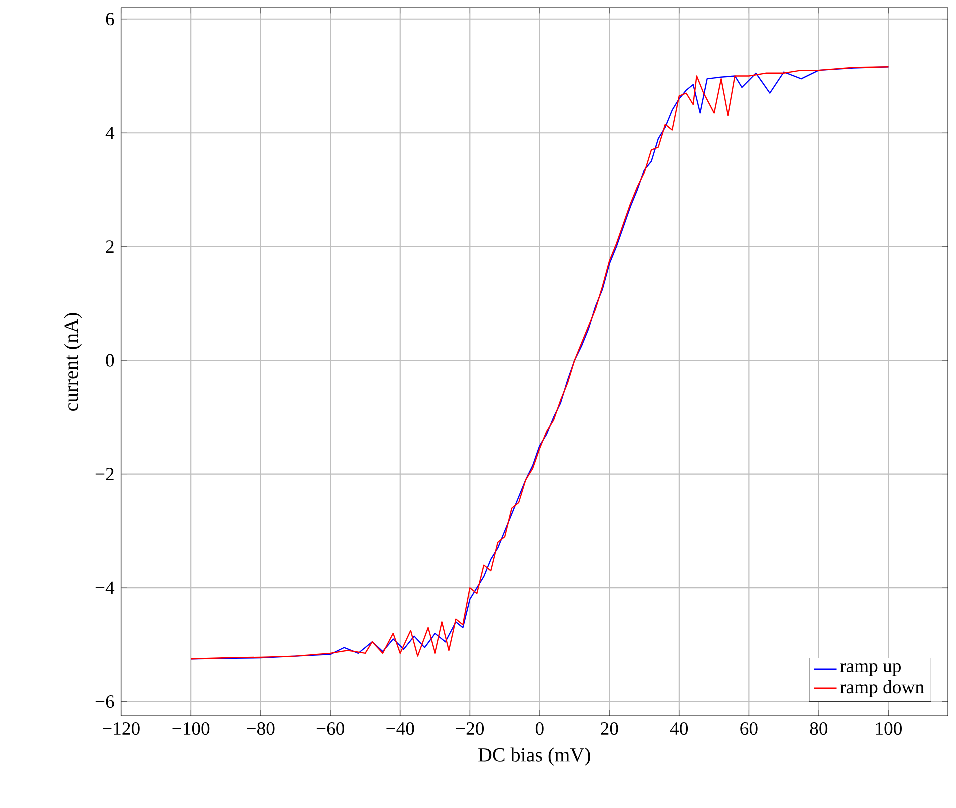  What do you see at coordinates (110, 247) in the screenshot?
I see `y-tick-label: 2` at bounding box center [110, 247].